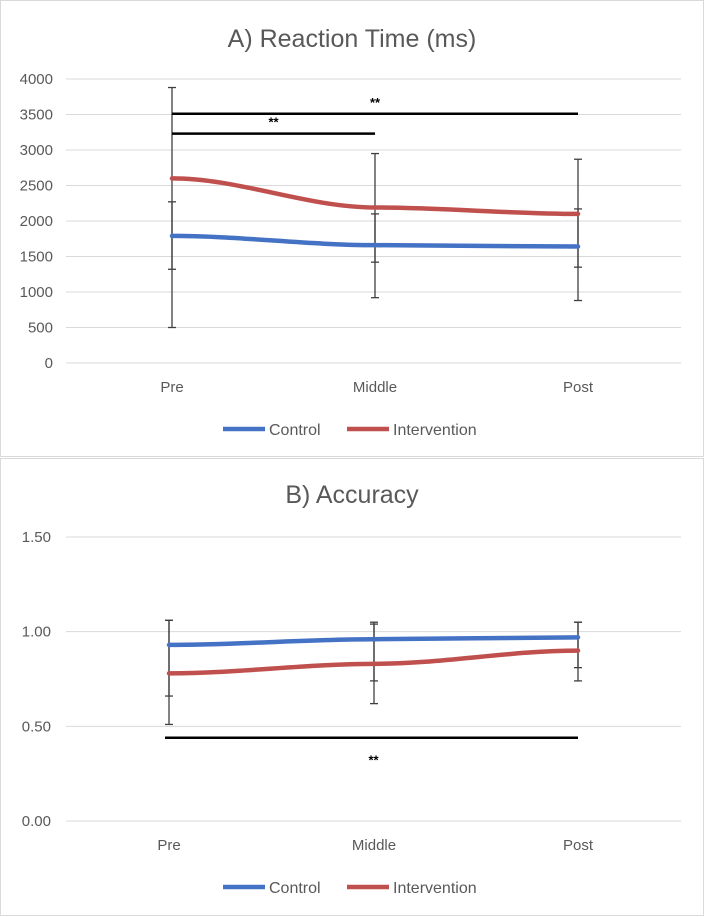 The width and height of the screenshot is (704, 917). Describe the element at coordinates (36, 115) in the screenshot. I see `y-tick-label: 3500` at that location.